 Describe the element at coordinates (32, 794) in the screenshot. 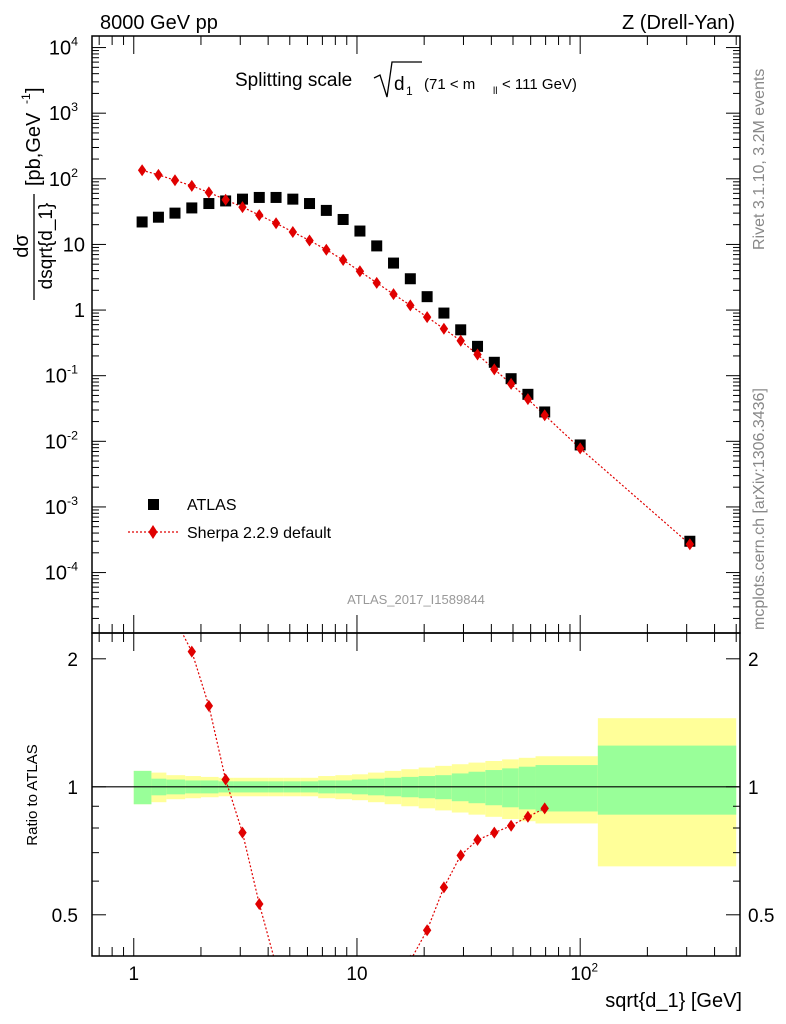

I see `ratio-ylabel: Ratio to ATLAS` at that location.